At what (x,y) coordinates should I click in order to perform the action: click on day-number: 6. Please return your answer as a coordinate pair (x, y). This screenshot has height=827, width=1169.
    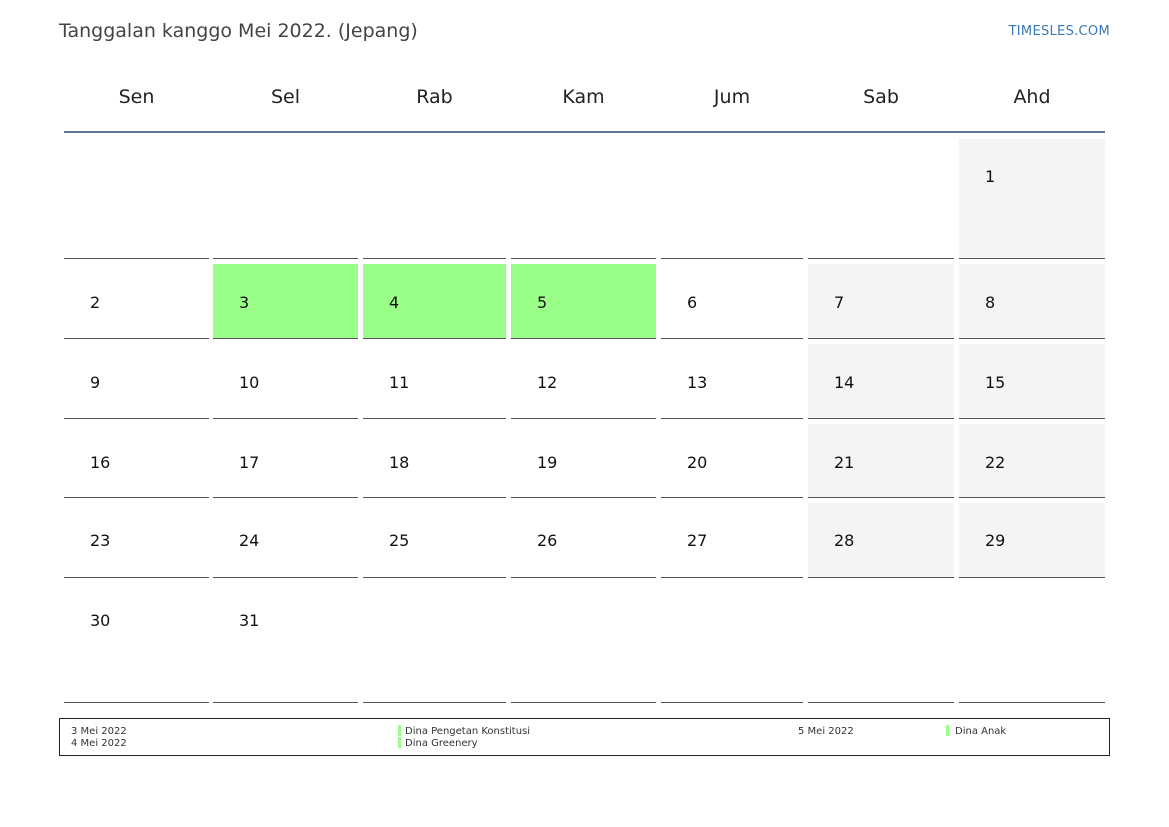
    Looking at the image, I should click on (692, 302).